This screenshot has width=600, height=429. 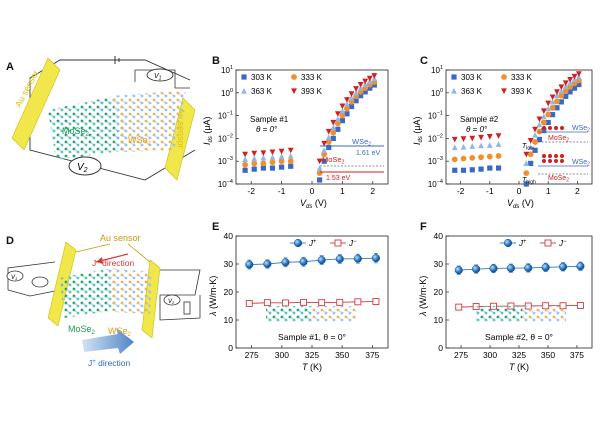 What do you see at coordinates (88, 293) in the screenshot?
I see `mose2-lattice` at bounding box center [88, 293].